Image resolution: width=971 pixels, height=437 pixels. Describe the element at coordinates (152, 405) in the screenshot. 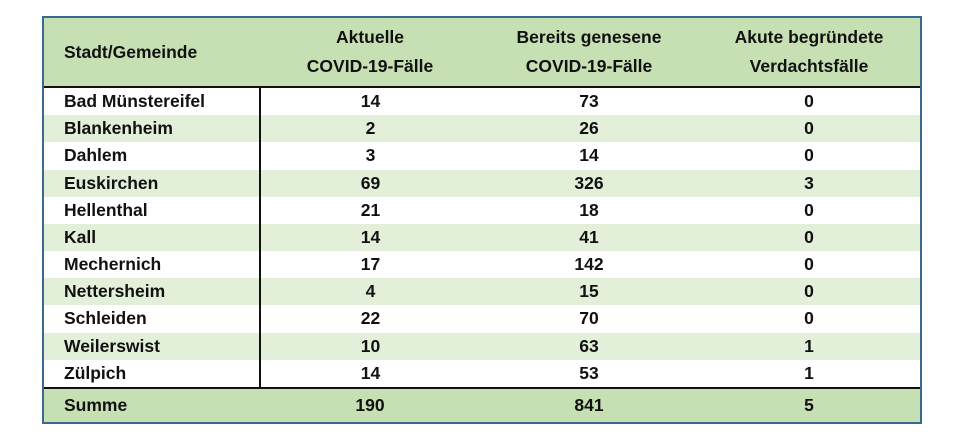

I see `summe-label: Summe` at that location.